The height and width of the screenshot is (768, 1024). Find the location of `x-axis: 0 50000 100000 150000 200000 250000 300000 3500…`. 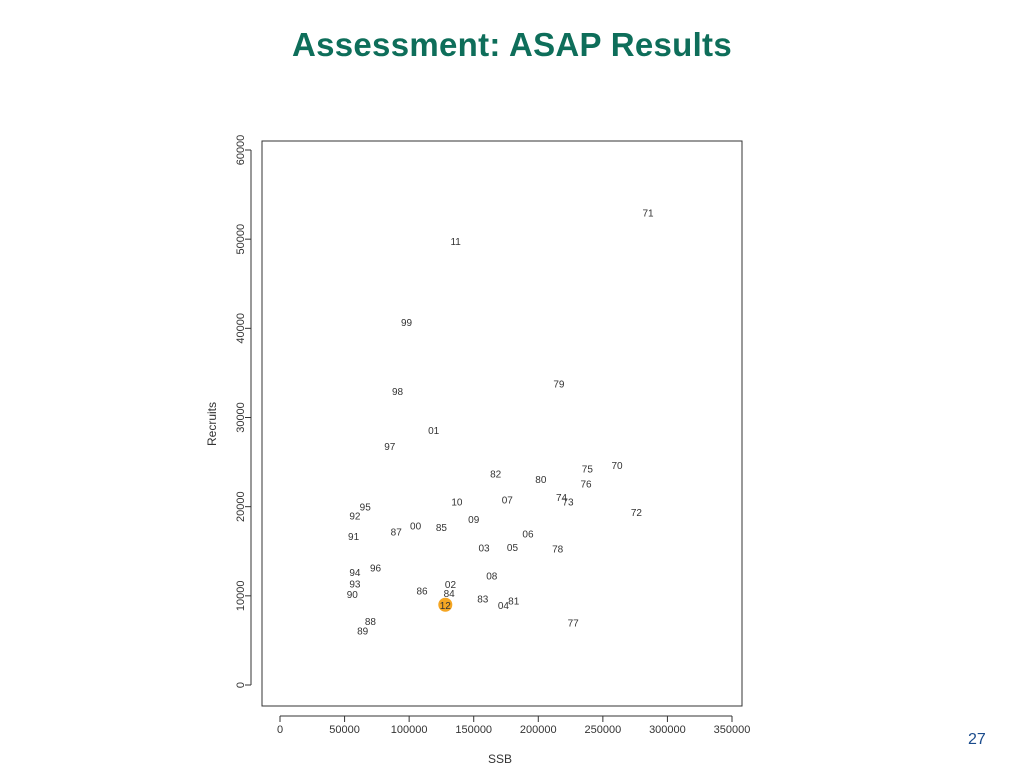

x-axis: 0 50000 100000 150000 200000 250000 300000 3500… is located at coordinates (514, 725).